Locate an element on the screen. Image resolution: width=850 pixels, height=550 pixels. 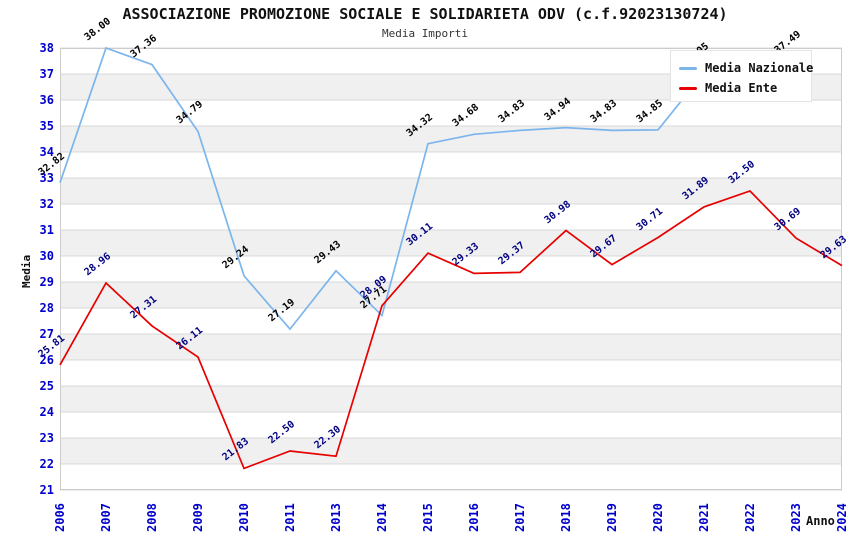
x-tick-label: 2009 is located at coordinates (198, 517).